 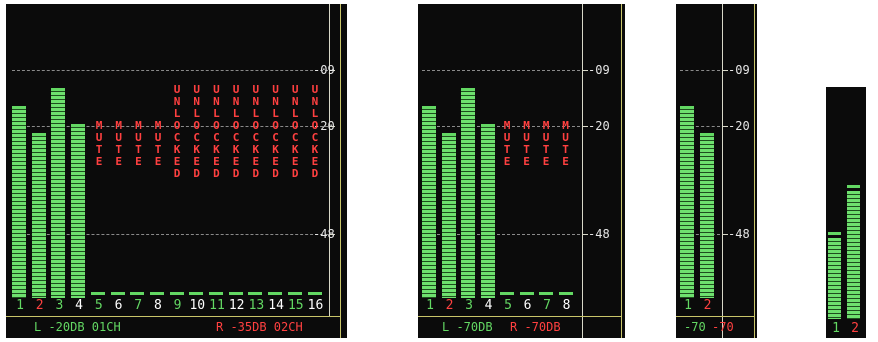 What do you see at coordinates (467, 327) in the screenshot?
I see `footer-left-readout: L -70DB` at bounding box center [467, 327].